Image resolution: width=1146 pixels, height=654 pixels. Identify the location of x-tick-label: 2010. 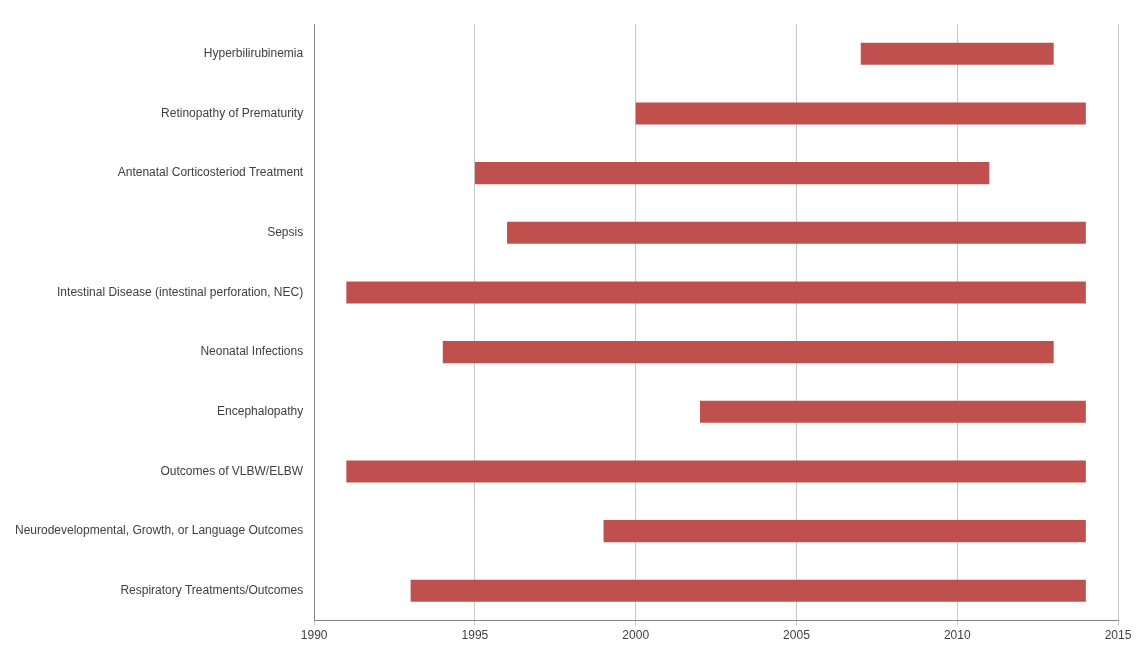
(957, 635).